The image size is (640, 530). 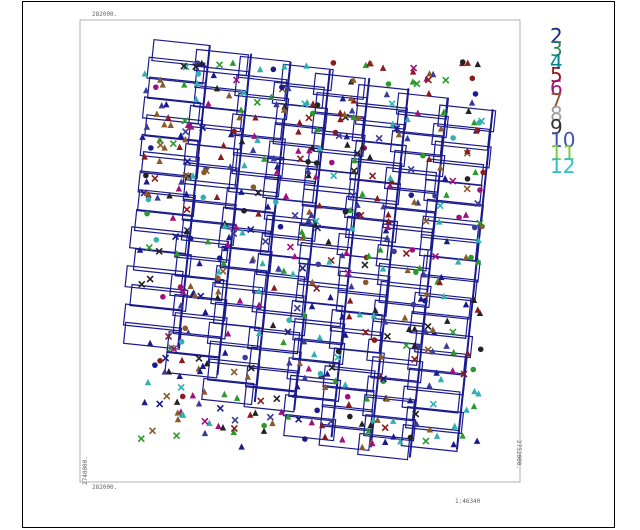 What do you see at coordinates (556, 62) in the screenshot?
I see `legend-entry: 4` at bounding box center [556, 62].